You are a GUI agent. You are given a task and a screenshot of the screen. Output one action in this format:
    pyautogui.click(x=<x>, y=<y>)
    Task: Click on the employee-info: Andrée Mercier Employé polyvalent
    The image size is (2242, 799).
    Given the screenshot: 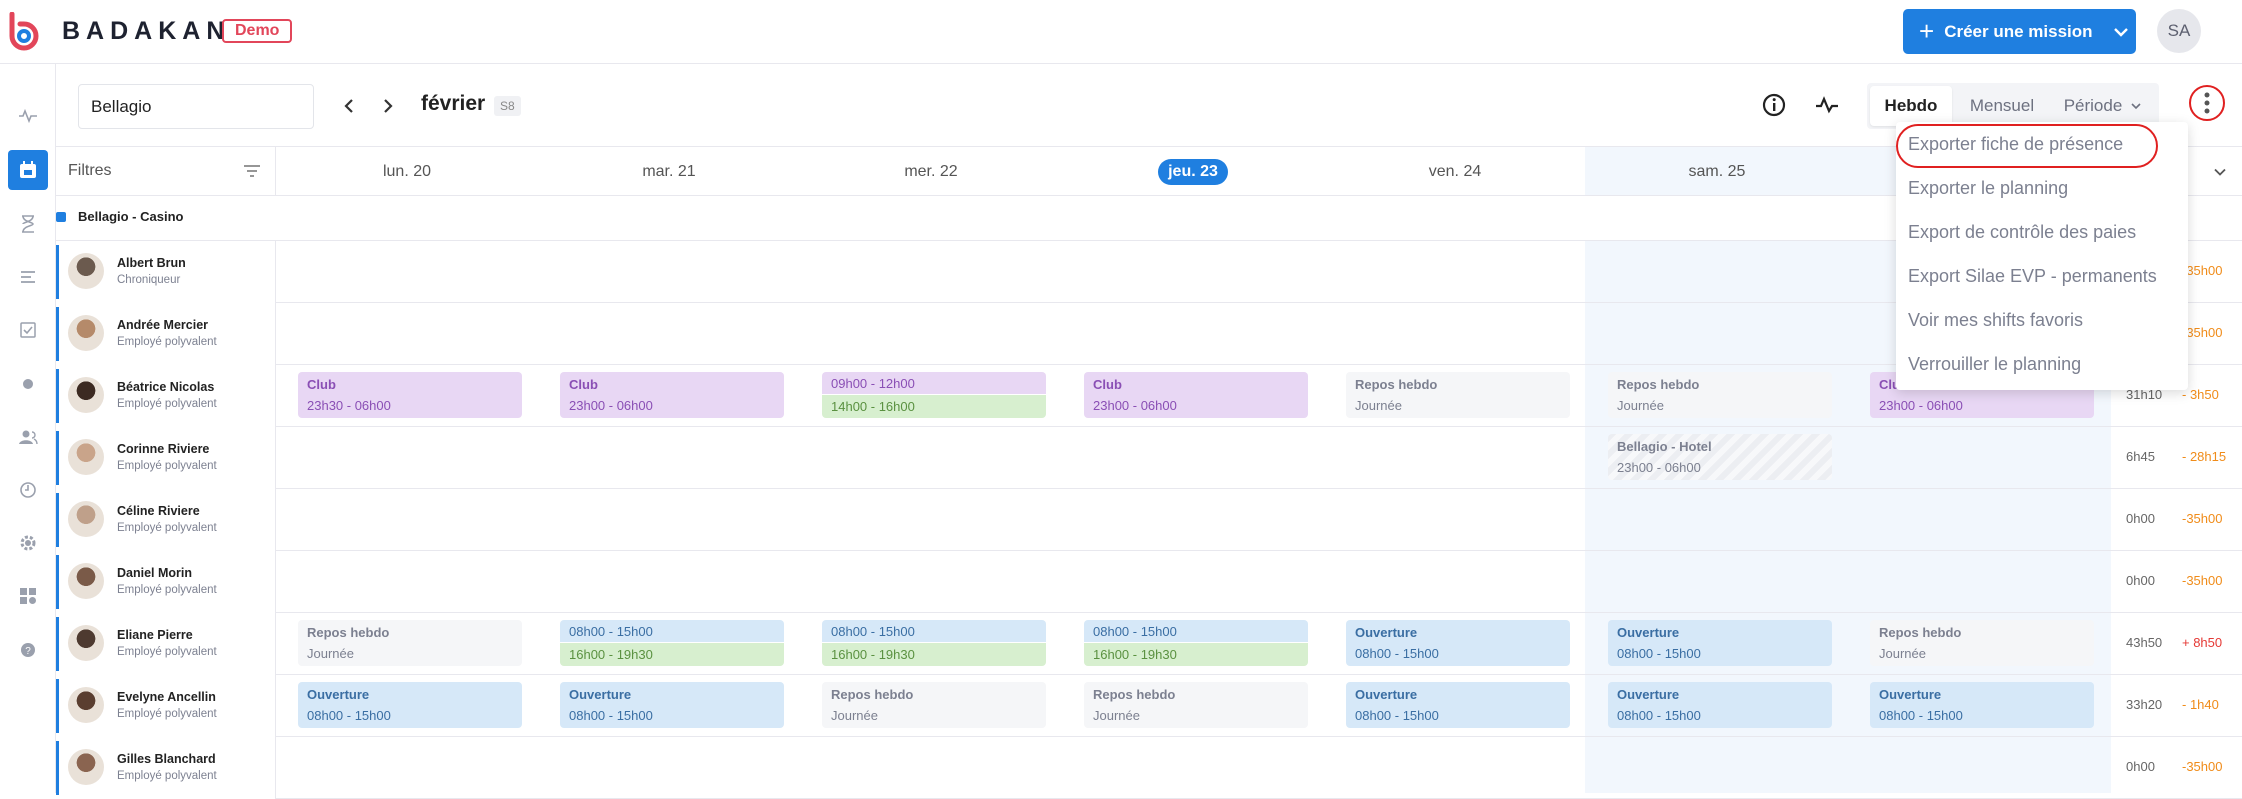 What is the action you would take?
    pyautogui.click(x=166, y=334)
    